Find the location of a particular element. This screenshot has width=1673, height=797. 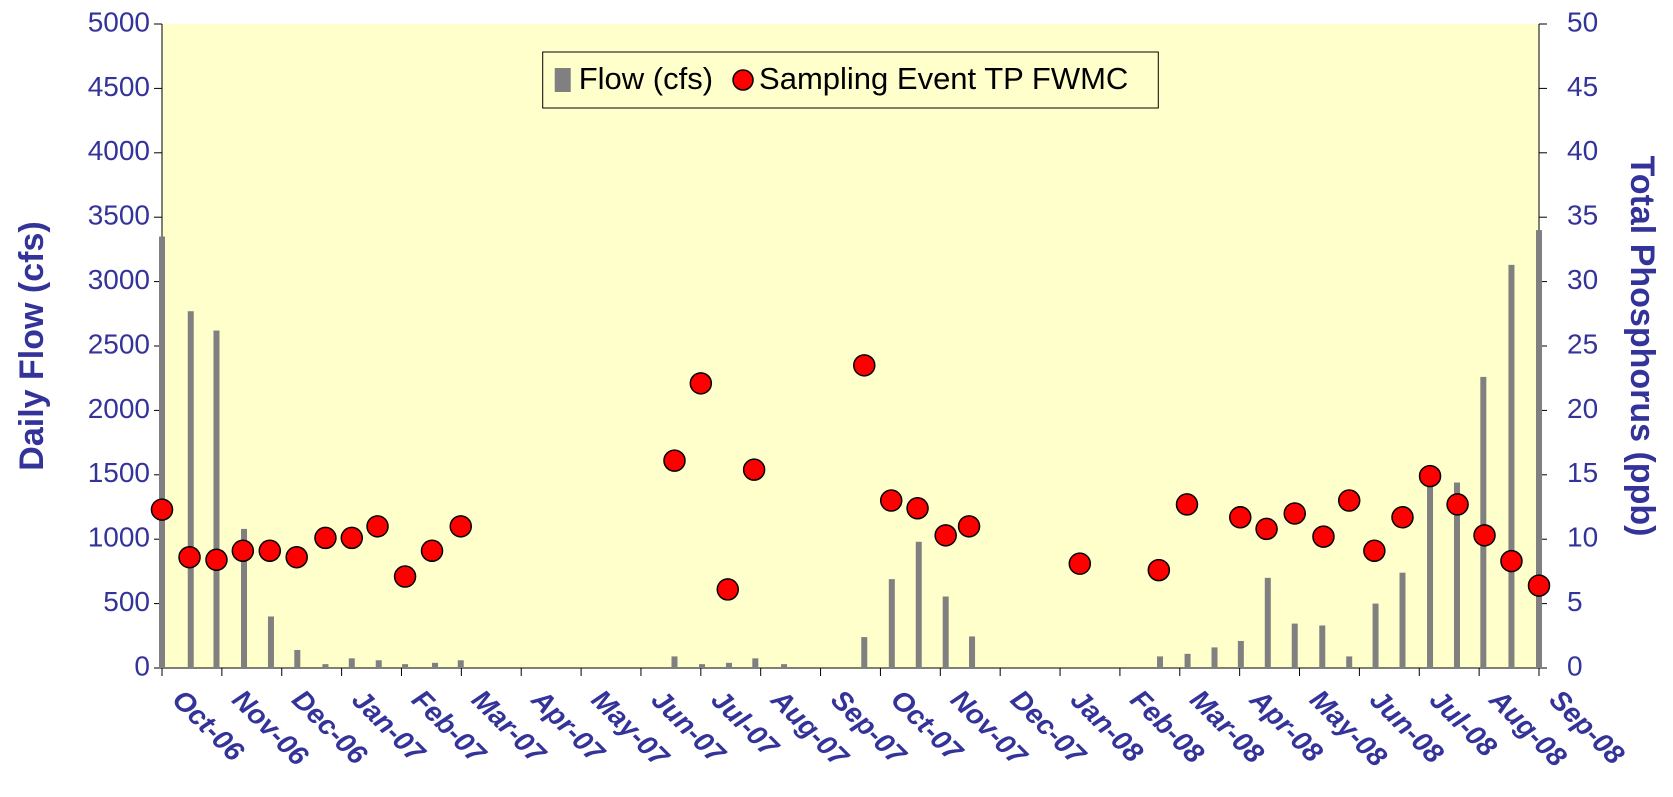

y2-tick-label: 10 is located at coordinates (1582, 537).